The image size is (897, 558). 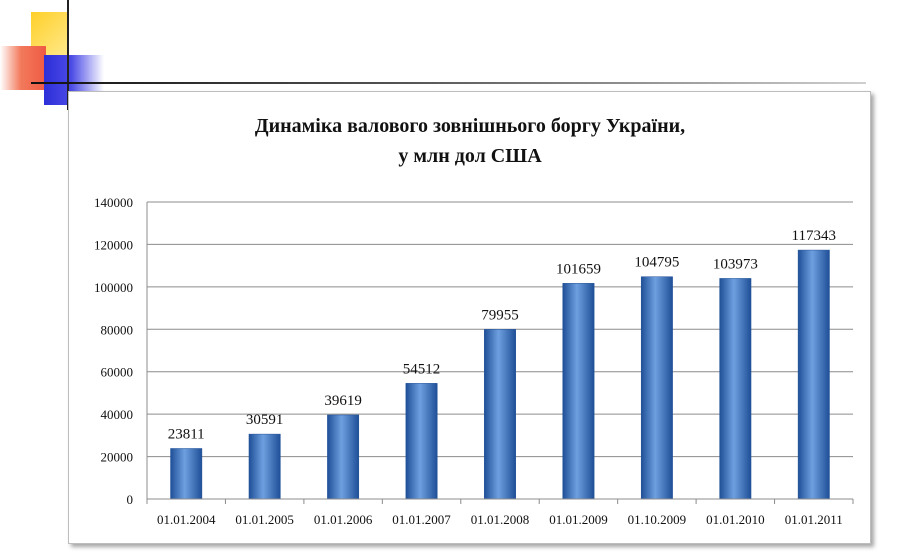 What do you see at coordinates (578, 269) in the screenshot?
I see `data-label: 101659` at bounding box center [578, 269].